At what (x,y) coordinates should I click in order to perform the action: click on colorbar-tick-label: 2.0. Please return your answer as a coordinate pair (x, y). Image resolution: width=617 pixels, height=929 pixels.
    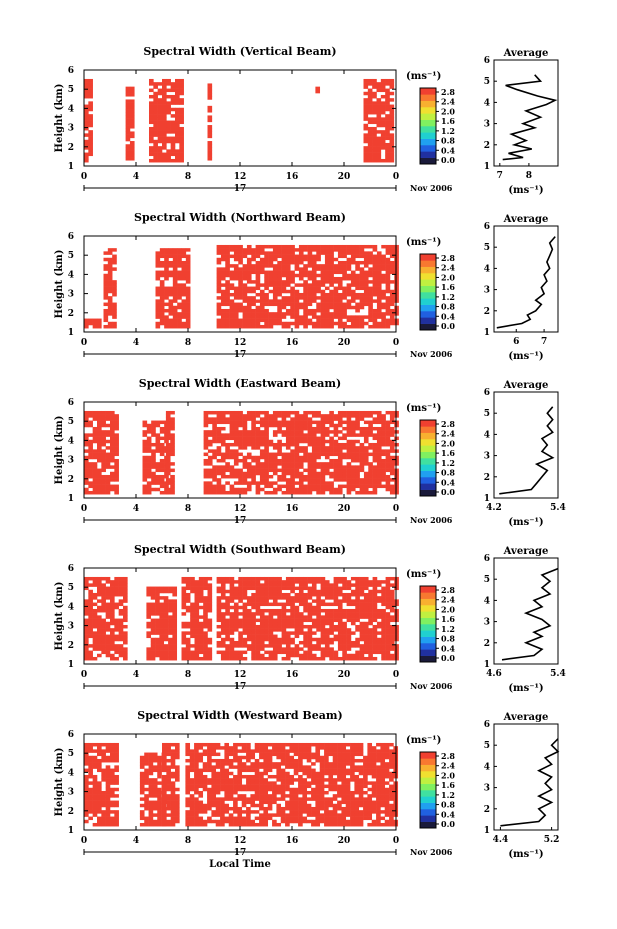
    Looking at the image, I should click on (448, 277).